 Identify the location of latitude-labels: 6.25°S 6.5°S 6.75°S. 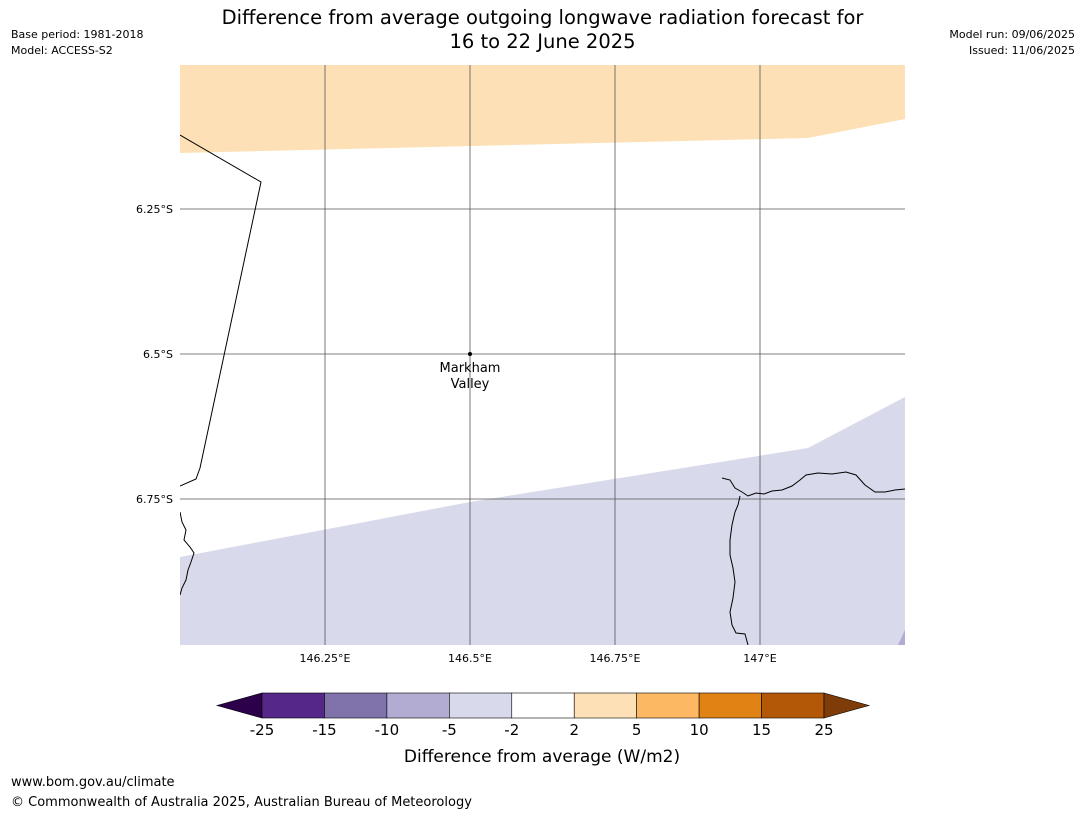
(154, 354).